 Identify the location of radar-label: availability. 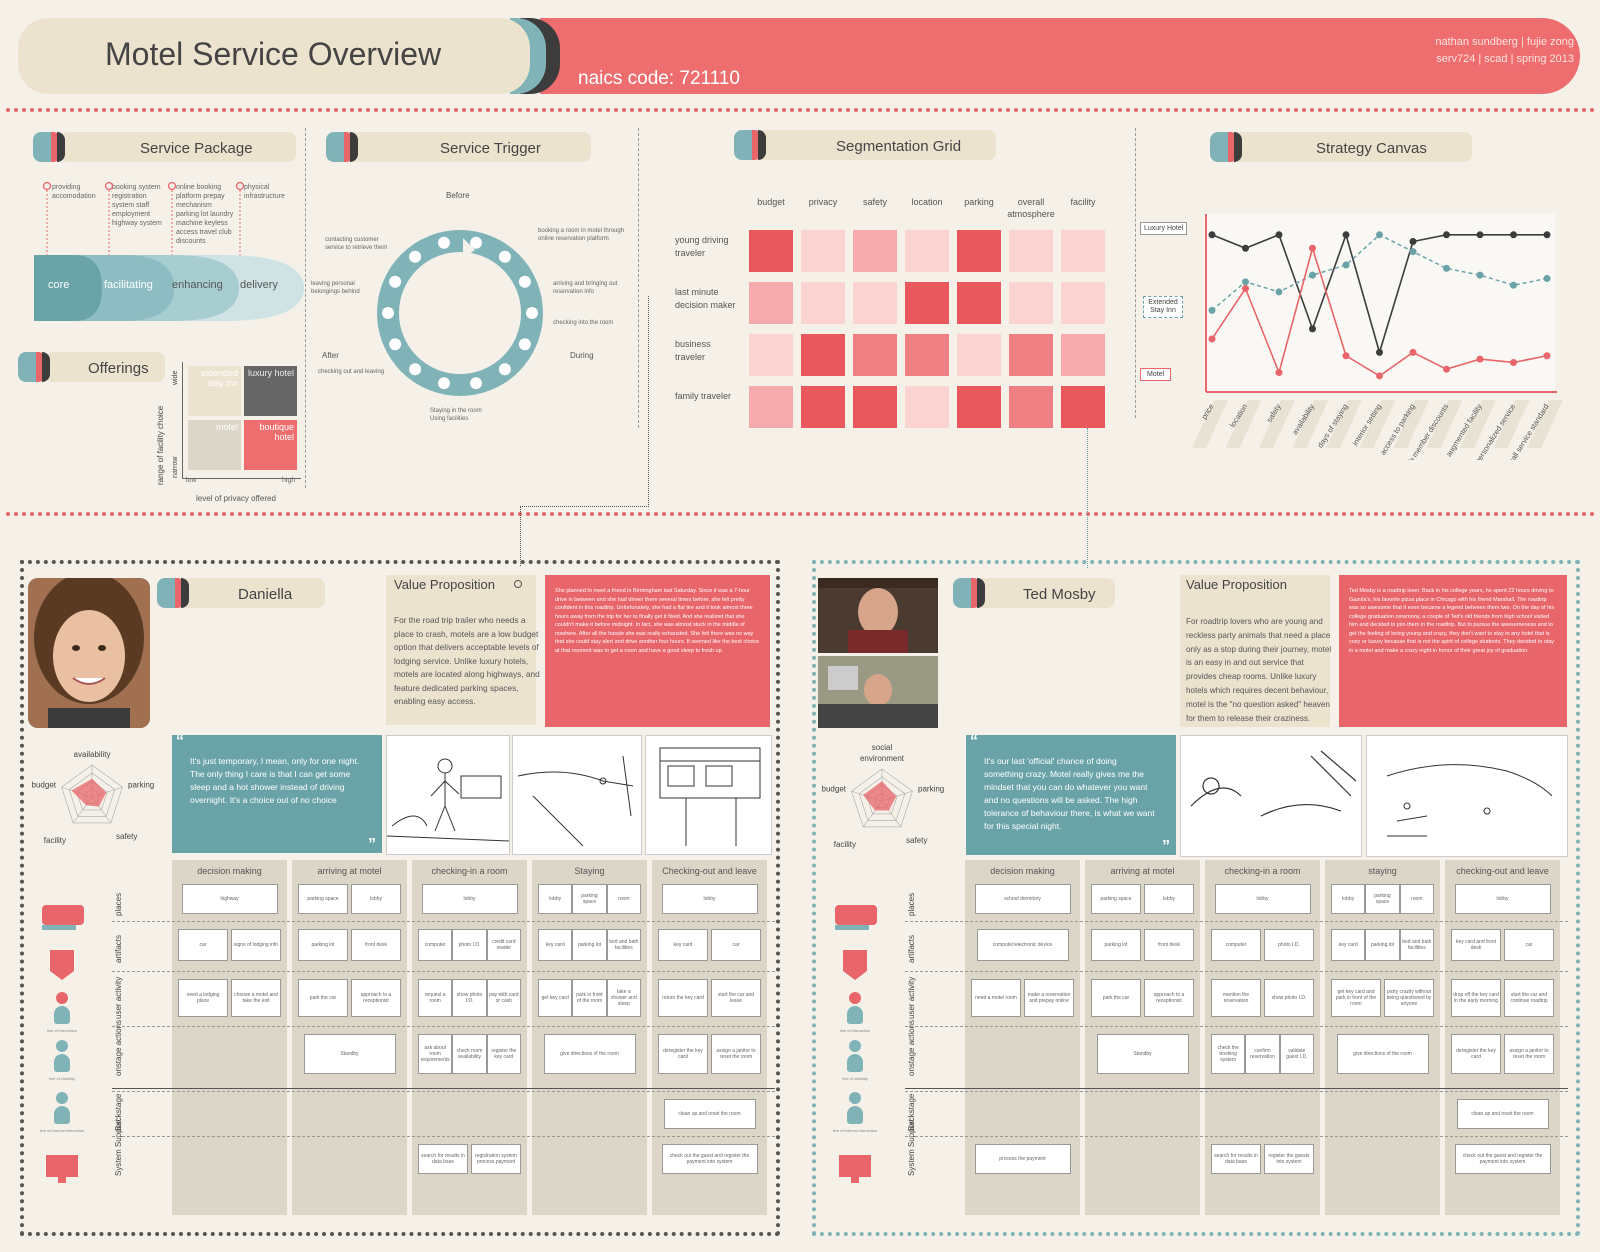
(92, 754).